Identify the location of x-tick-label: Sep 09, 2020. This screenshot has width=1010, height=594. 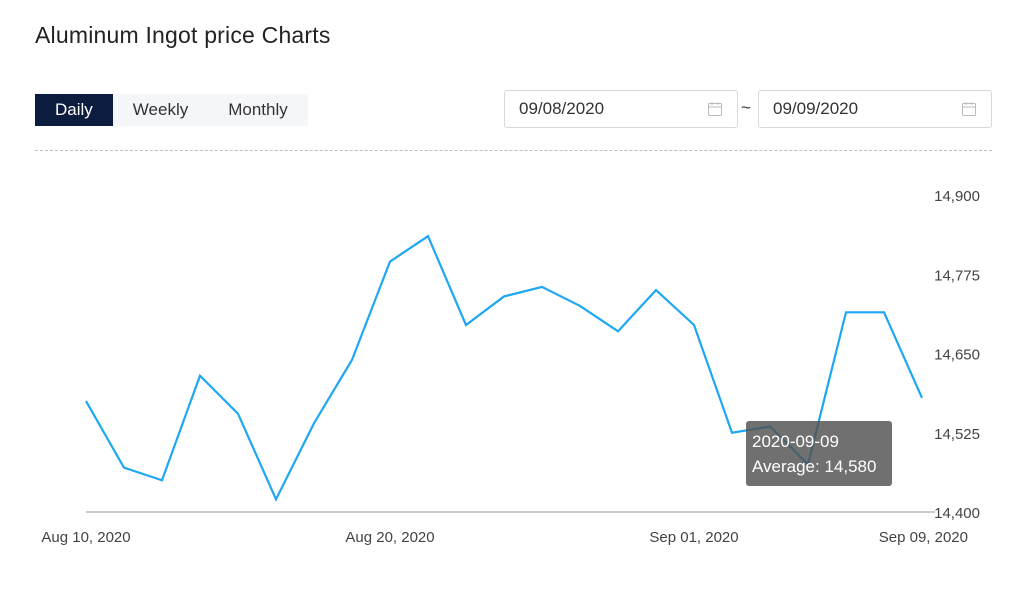
(923, 537).